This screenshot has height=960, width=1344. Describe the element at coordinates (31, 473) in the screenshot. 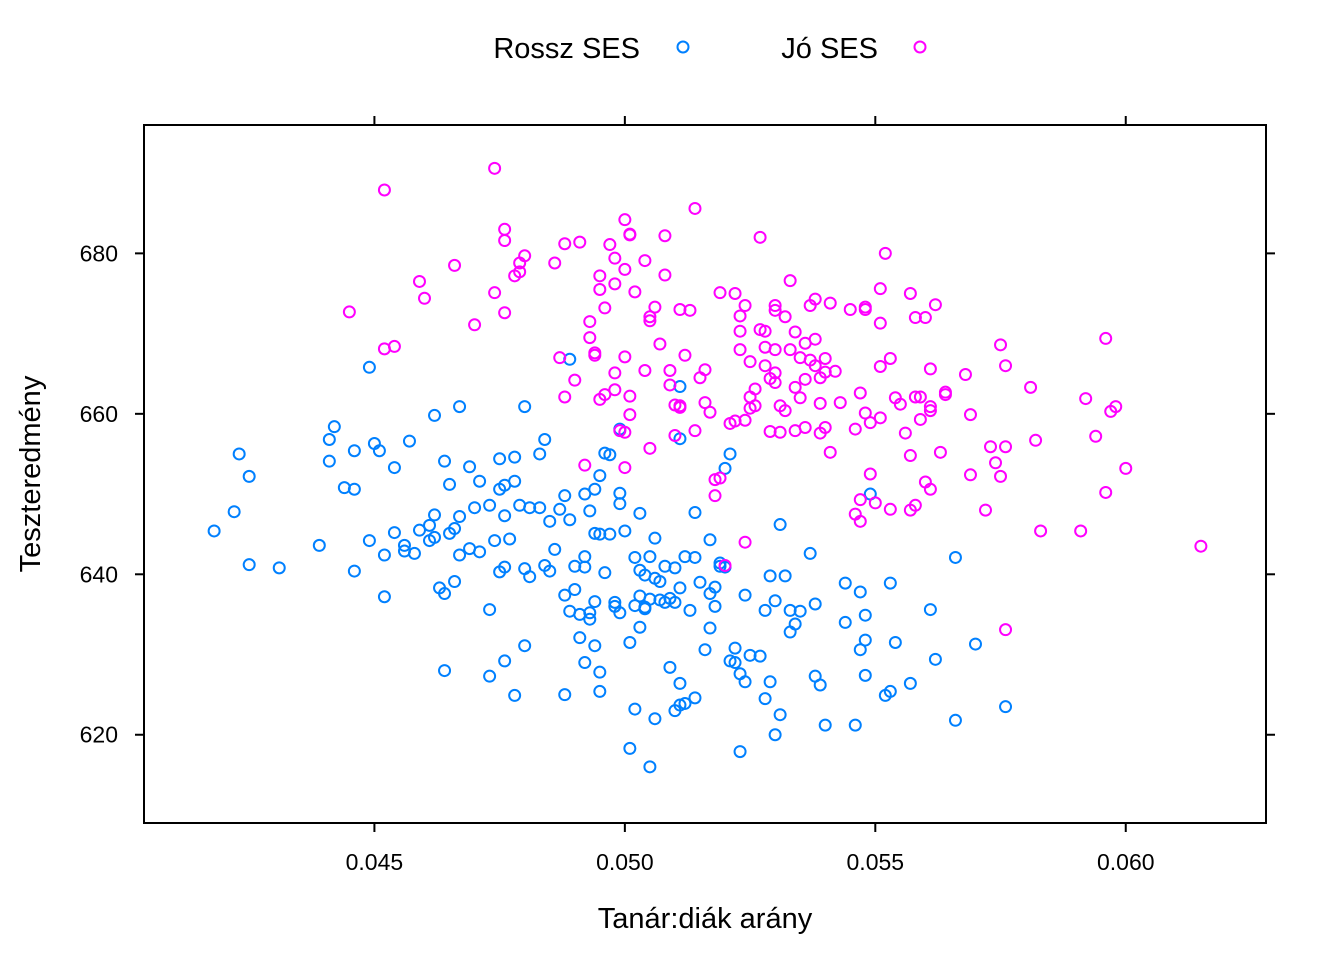

I see `y-axis-title: Teszteredmény` at that location.